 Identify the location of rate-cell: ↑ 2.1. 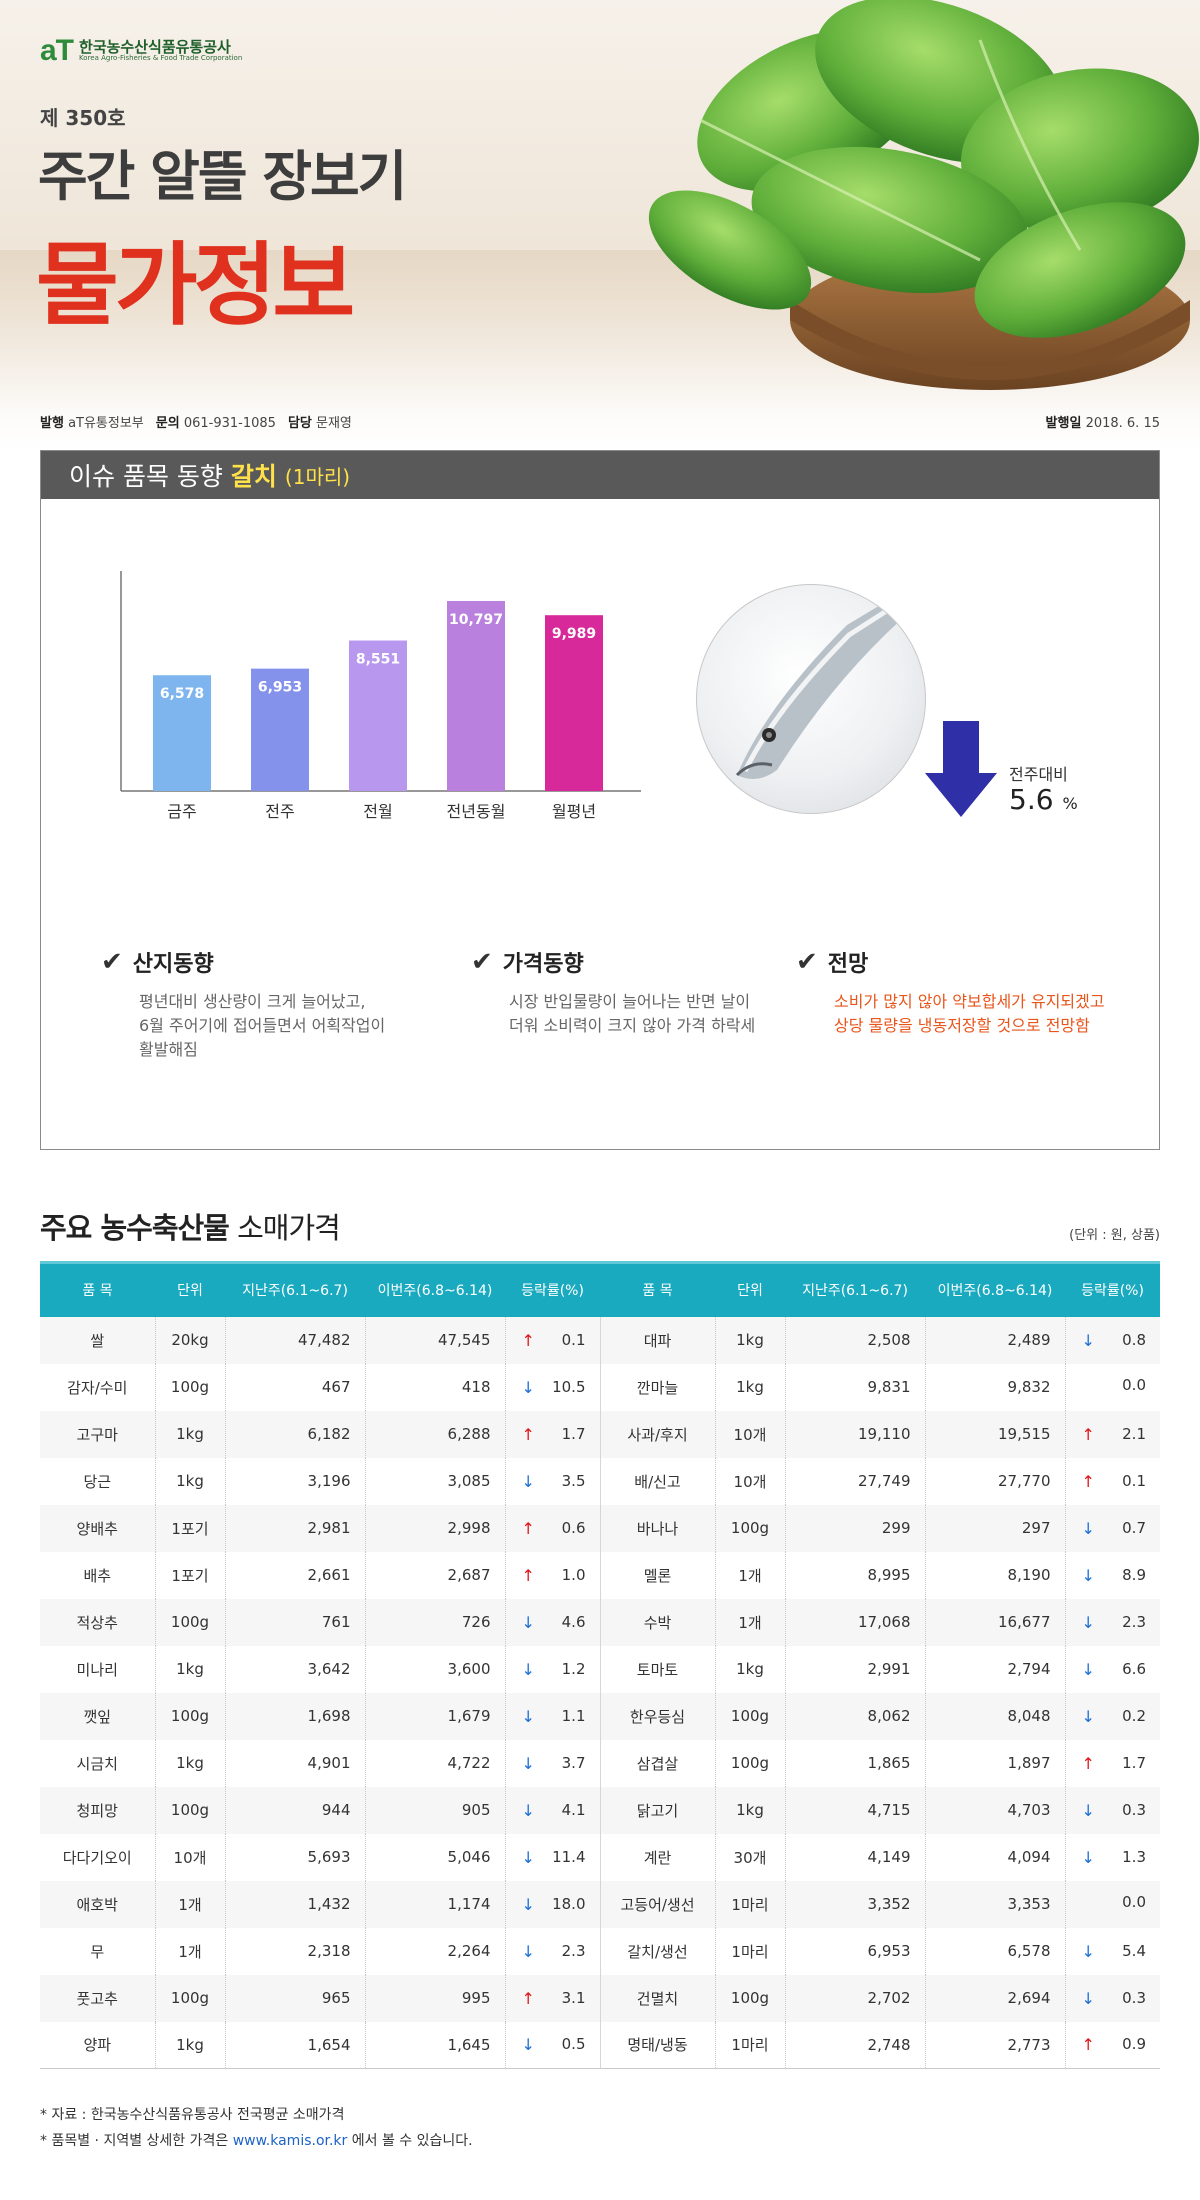
(1112, 1434).